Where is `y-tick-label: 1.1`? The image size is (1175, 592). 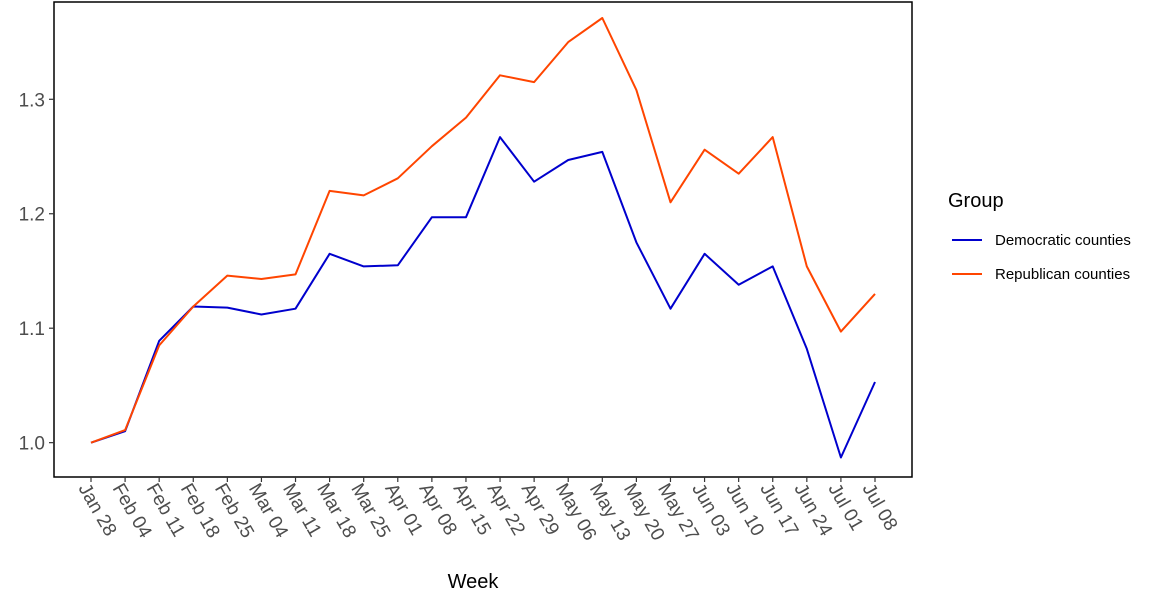 y-tick-label: 1.1 is located at coordinates (32, 329).